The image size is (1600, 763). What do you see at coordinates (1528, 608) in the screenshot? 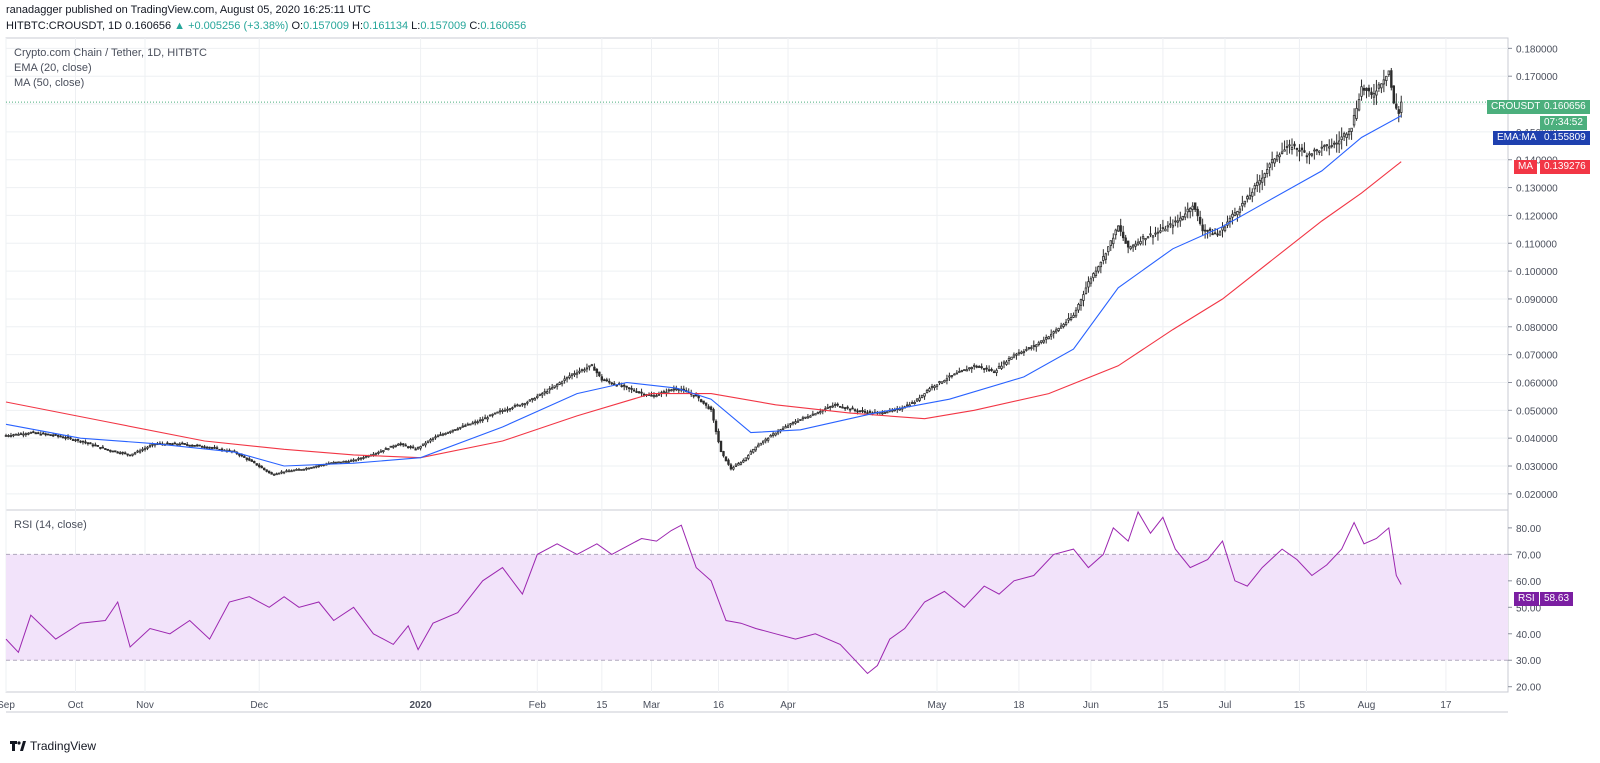
I see `rsi-tick-label: 50.00` at bounding box center [1528, 608].